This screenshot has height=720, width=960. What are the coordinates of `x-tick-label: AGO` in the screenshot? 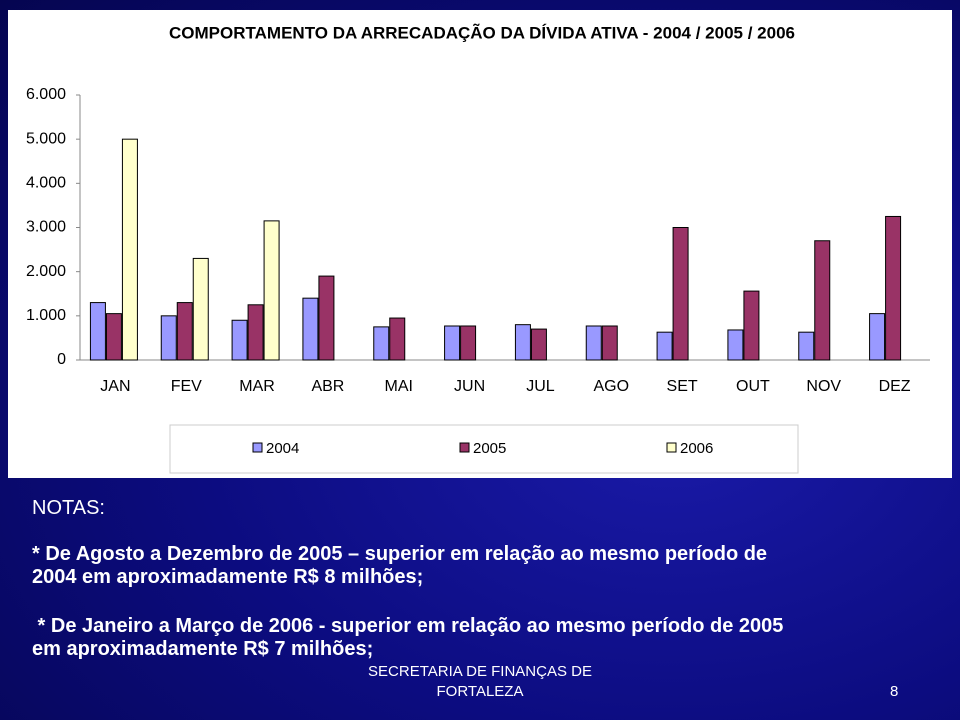 It's located at (611, 386).